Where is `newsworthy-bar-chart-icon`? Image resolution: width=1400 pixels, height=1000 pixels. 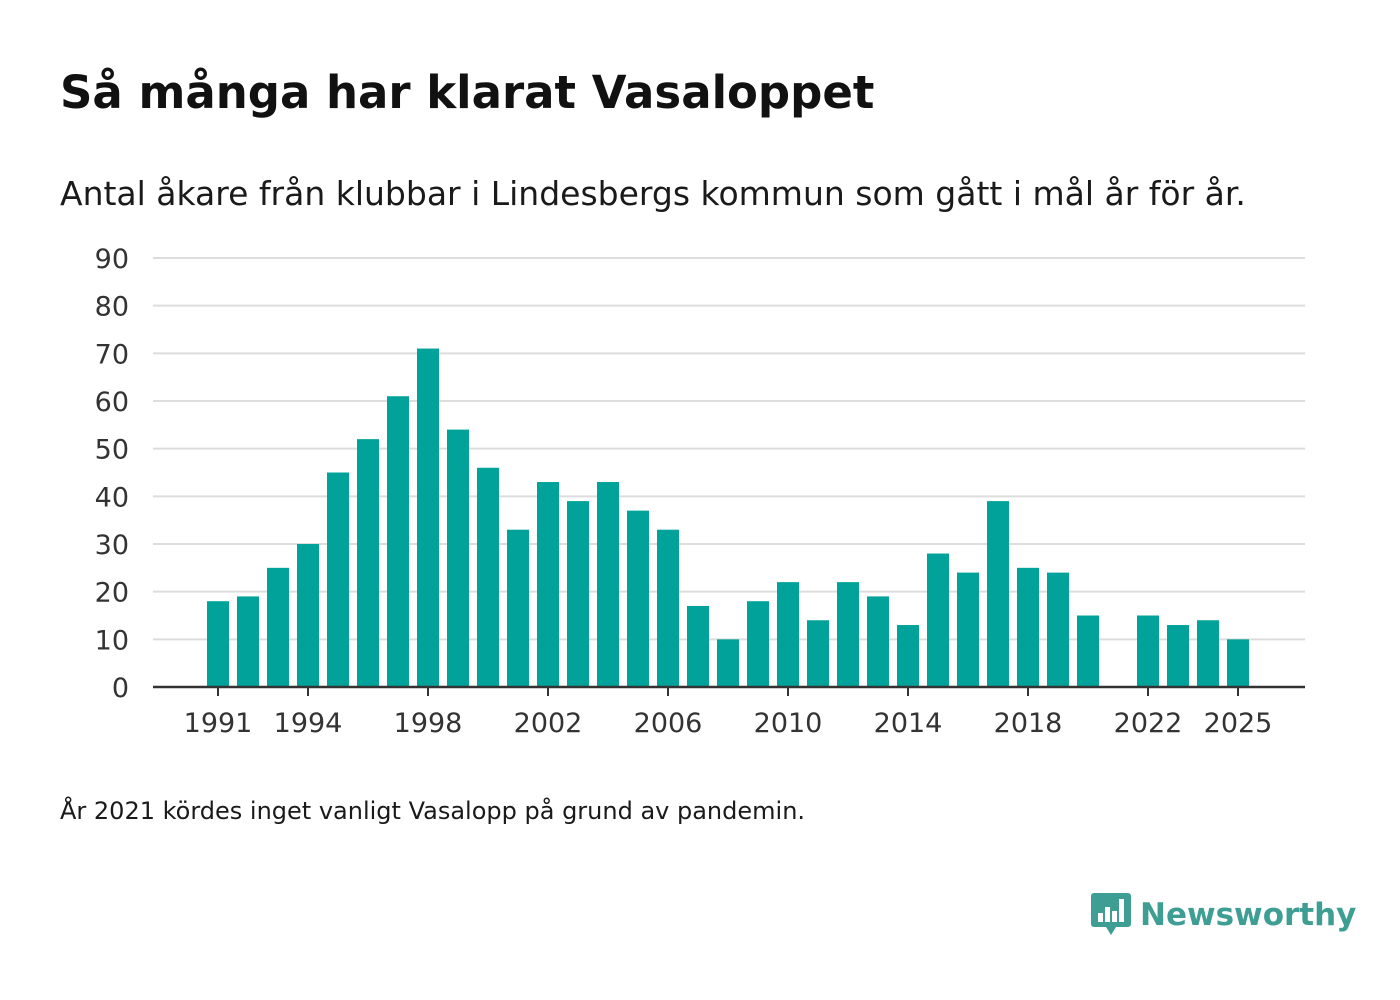 newsworthy-bar-chart-icon is located at coordinates (1111, 914).